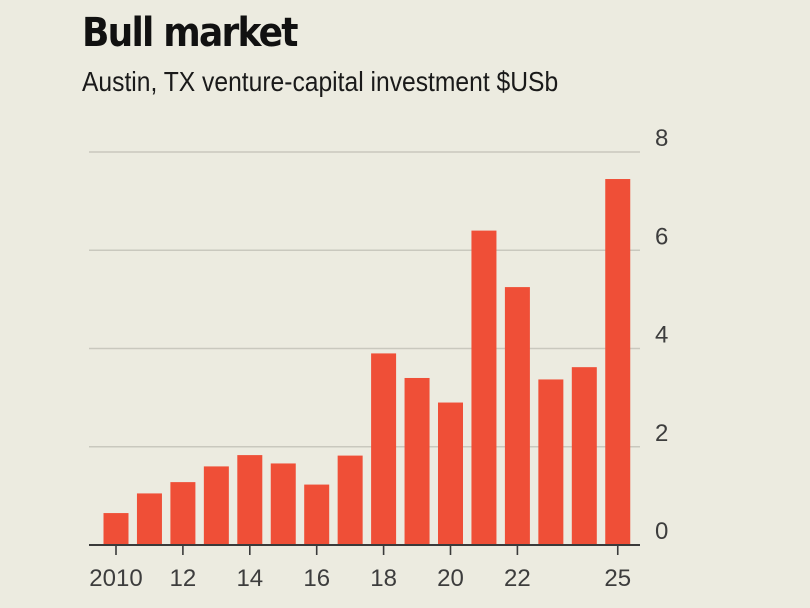 The height and width of the screenshot is (608, 810). What do you see at coordinates (450, 578) in the screenshot?
I see `x-tick-label-20: 20` at bounding box center [450, 578].